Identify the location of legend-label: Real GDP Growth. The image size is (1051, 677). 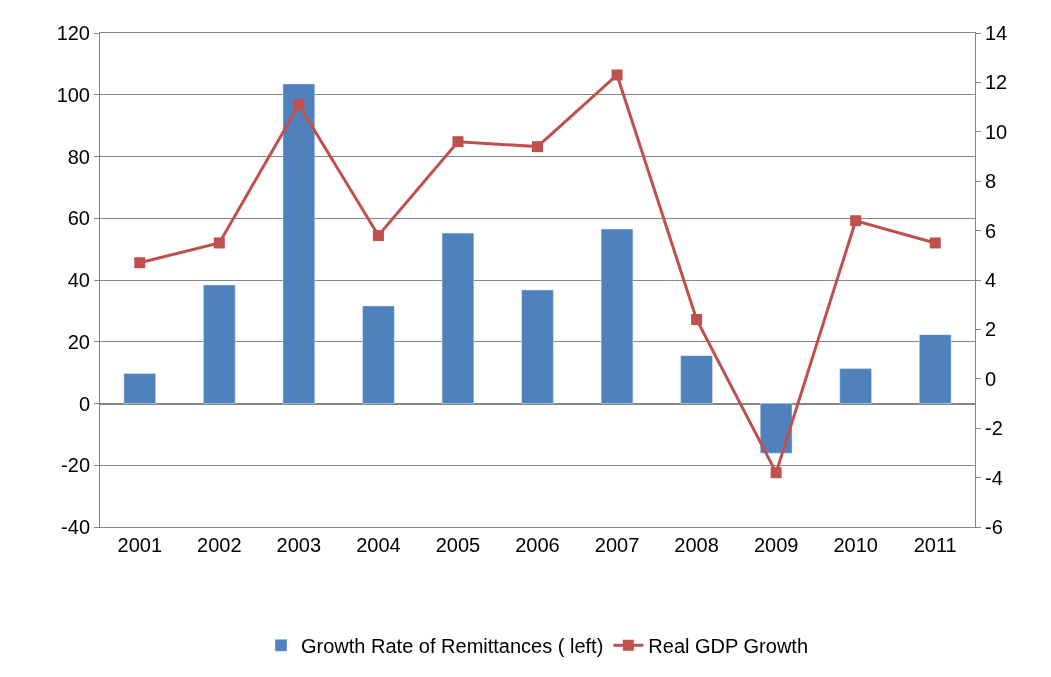
(728, 646).